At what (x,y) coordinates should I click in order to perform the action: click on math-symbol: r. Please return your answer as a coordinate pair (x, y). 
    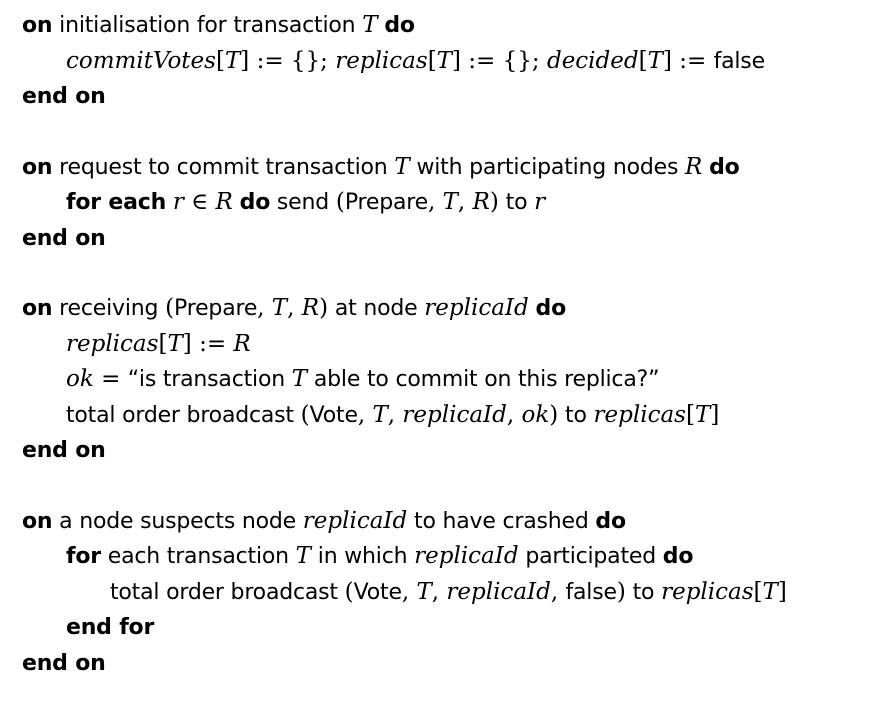
    Looking at the image, I should click on (178, 202).